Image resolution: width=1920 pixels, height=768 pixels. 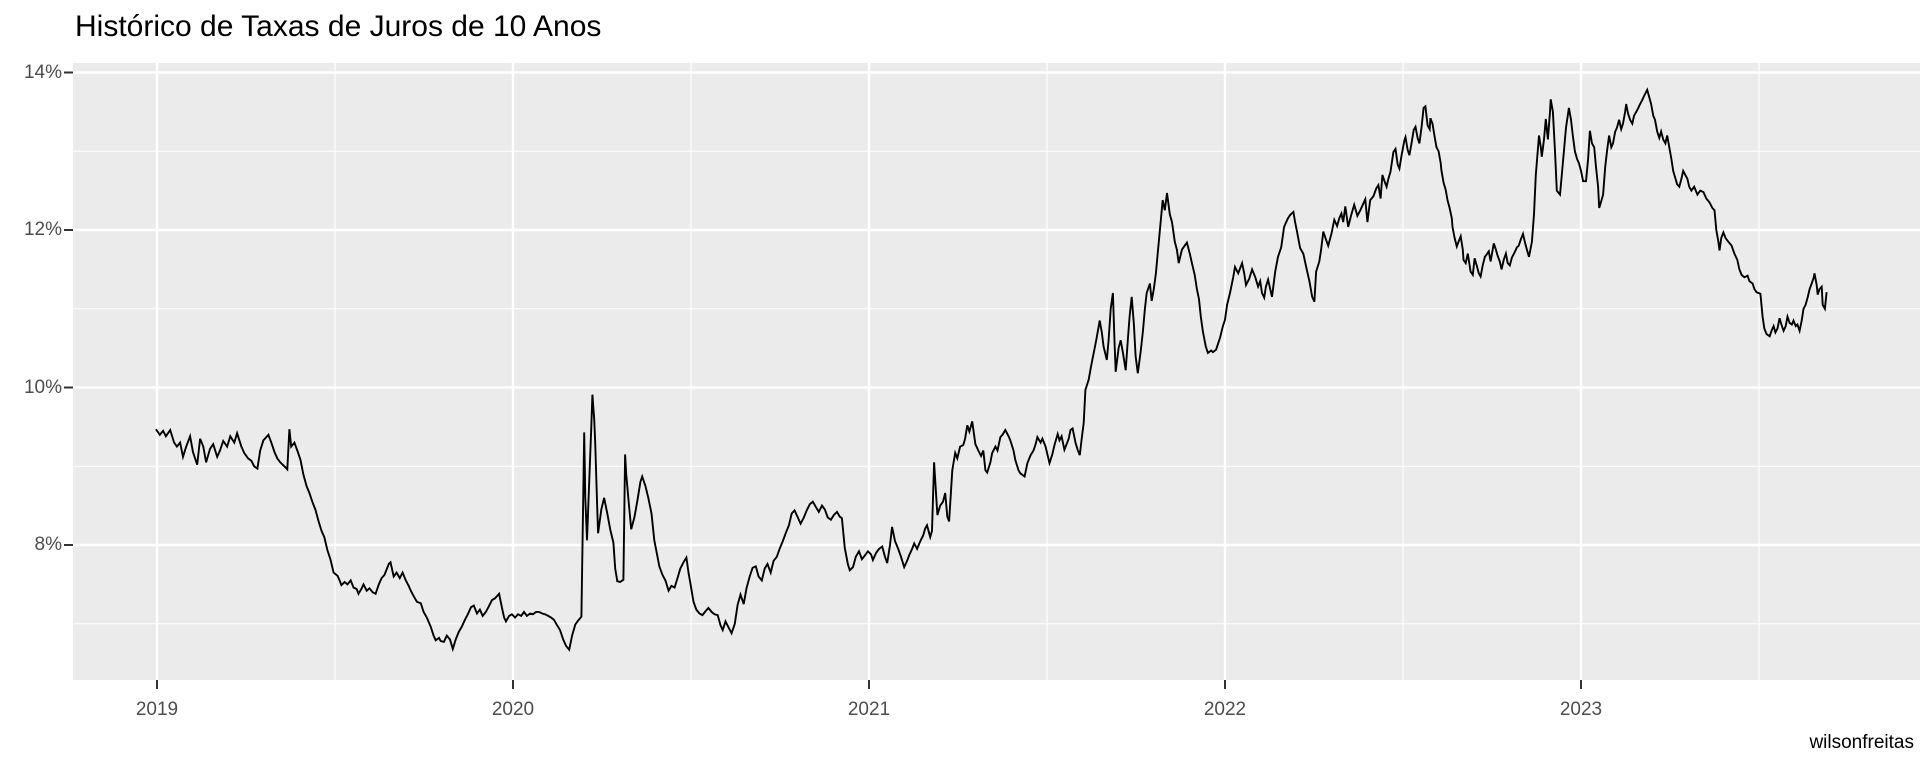 What do you see at coordinates (1861, 742) in the screenshot?
I see `watermark-credit: wilsonfreitas` at bounding box center [1861, 742].